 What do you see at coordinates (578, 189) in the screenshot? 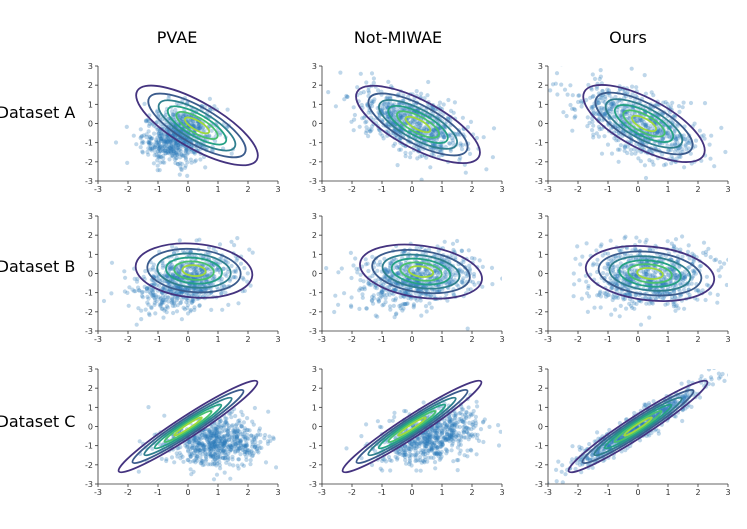
I see `x-tick-label: -2` at bounding box center [578, 189].